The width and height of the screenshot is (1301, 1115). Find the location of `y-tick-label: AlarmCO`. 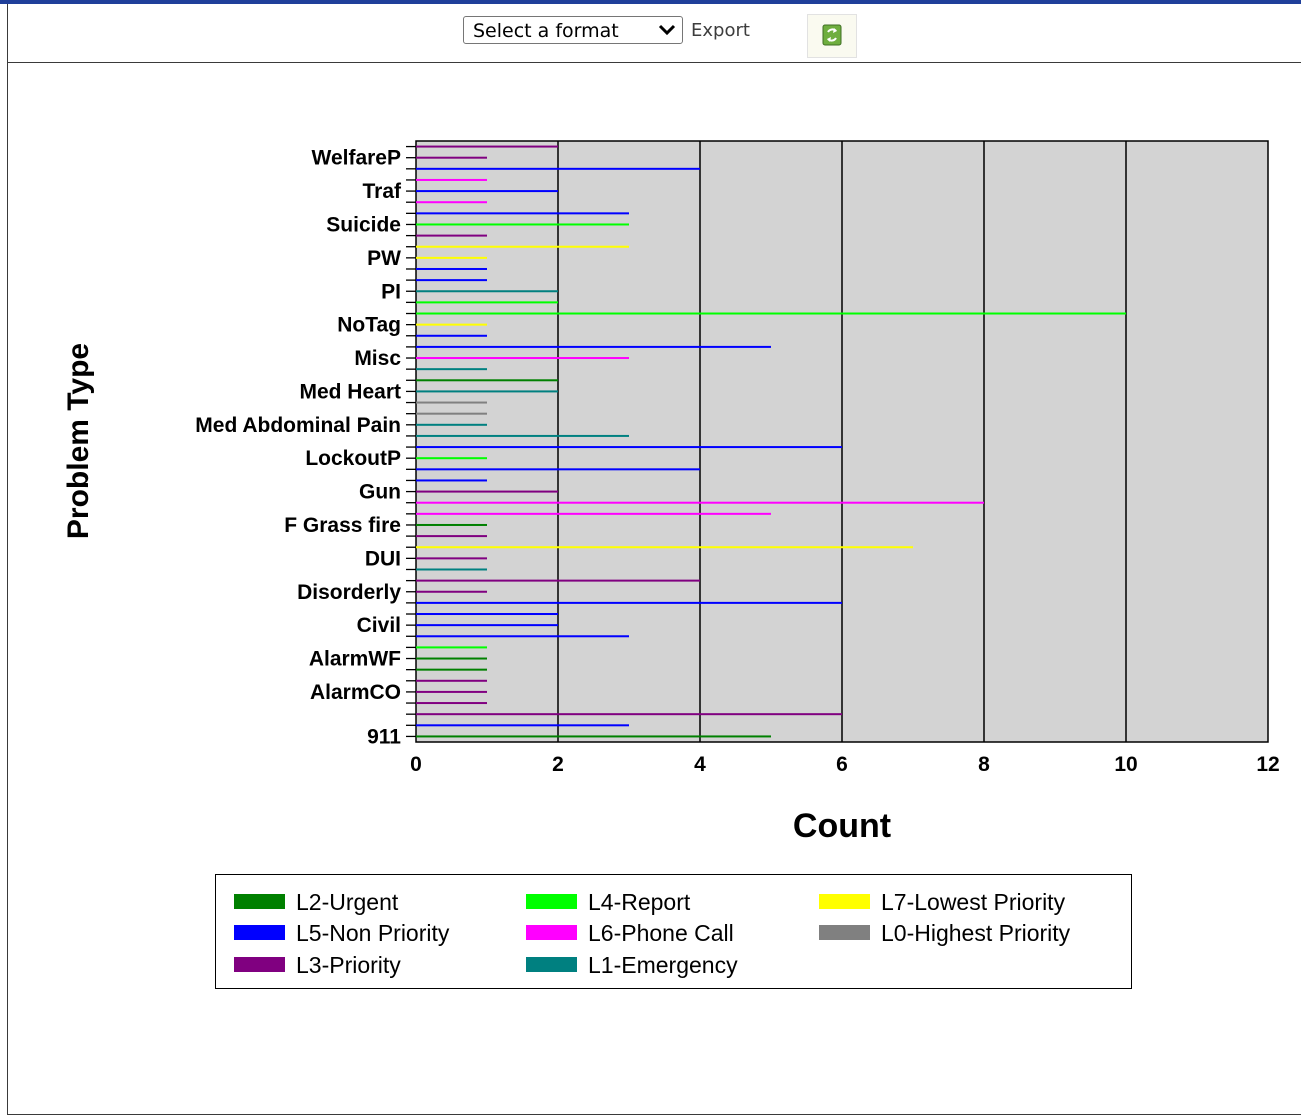

y-tick-label: AlarmCO is located at coordinates (355, 692).